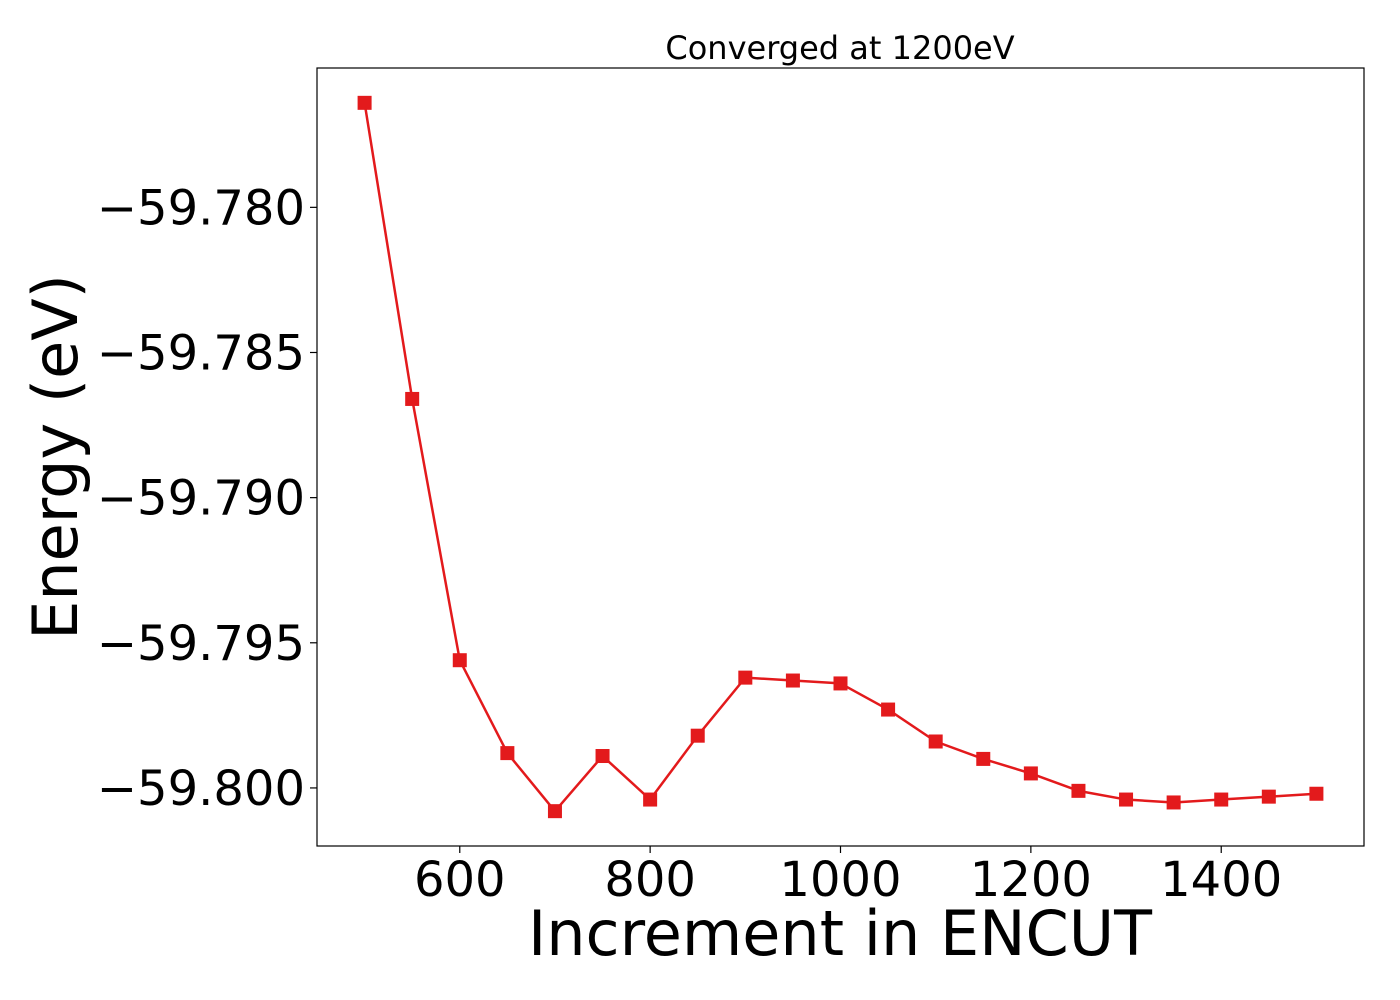  I want to click on chart-title: Converged at 1200eV, so click(839, 48).